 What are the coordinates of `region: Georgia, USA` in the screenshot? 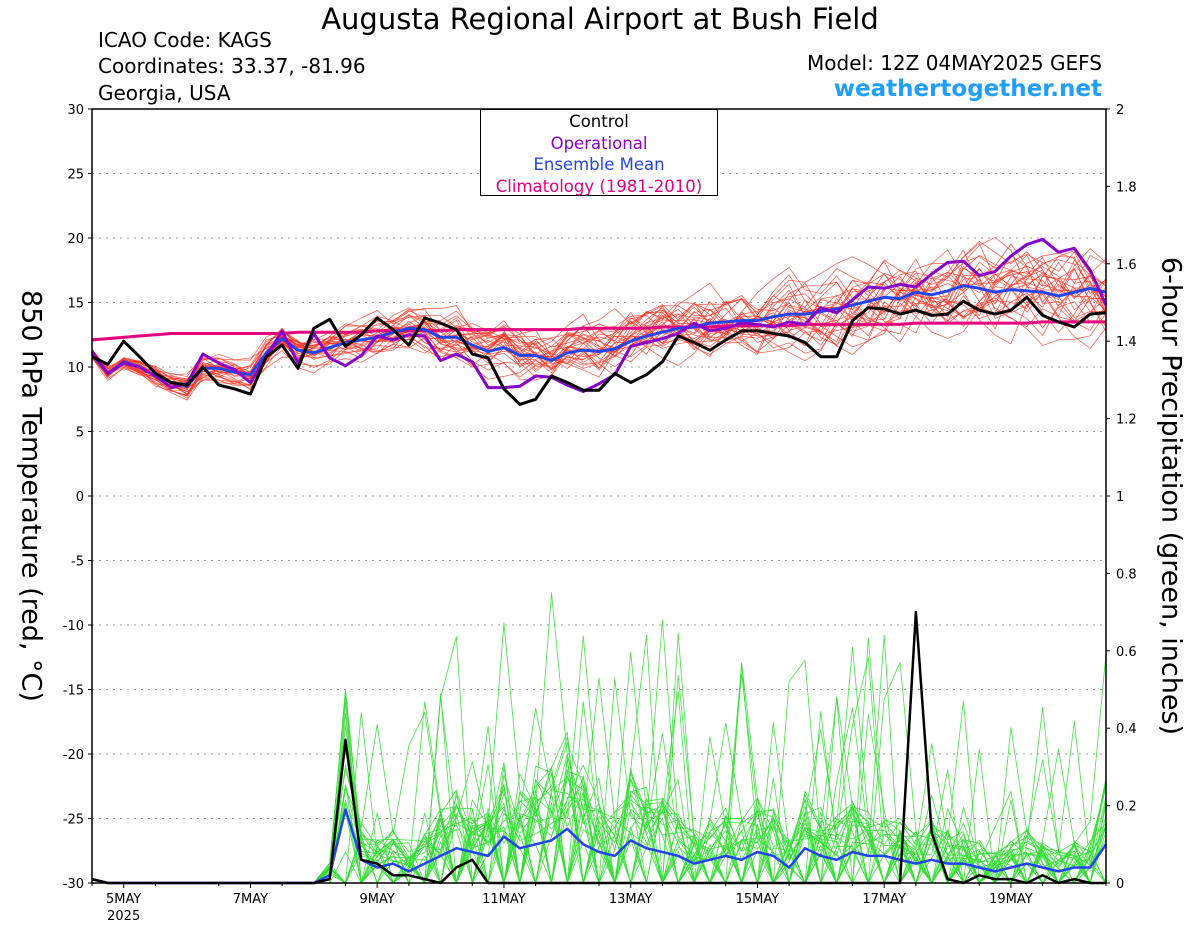 It's located at (164, 93).